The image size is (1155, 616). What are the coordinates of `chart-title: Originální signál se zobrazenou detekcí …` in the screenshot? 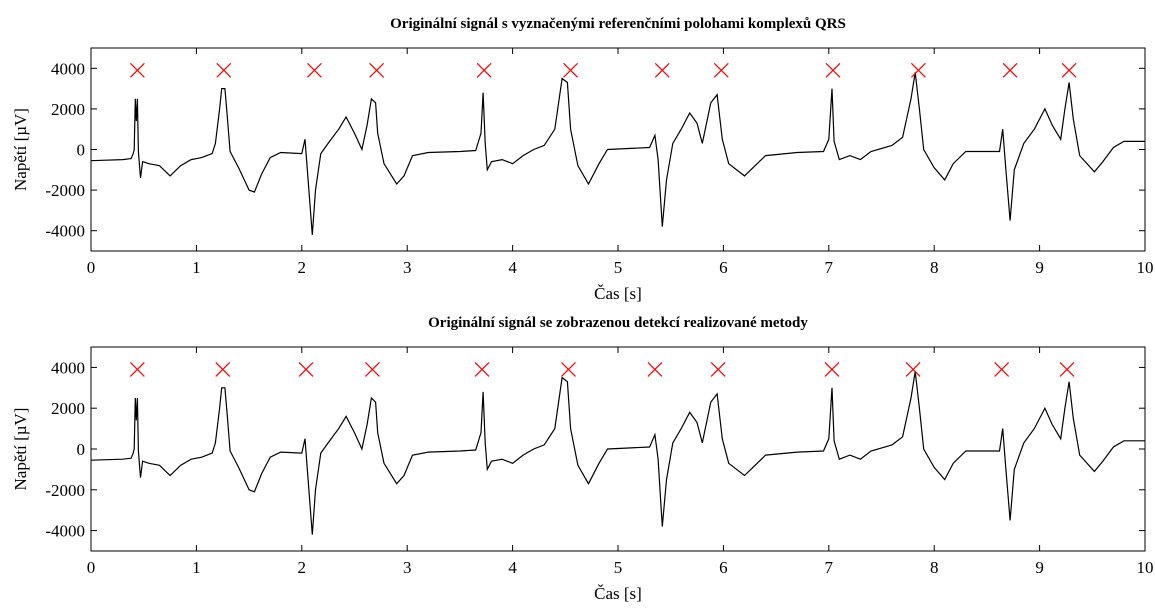 It's located at (618, 323).